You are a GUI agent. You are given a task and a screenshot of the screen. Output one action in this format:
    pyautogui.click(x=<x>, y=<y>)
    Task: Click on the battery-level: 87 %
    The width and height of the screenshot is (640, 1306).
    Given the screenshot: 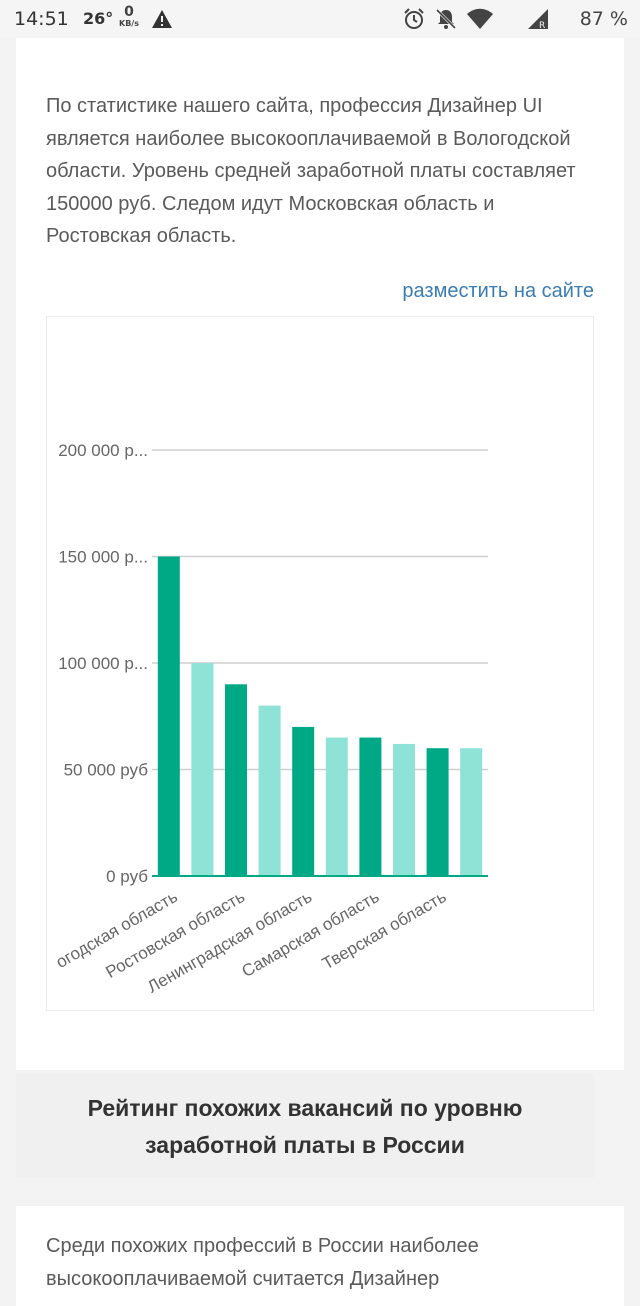 What is the action you would take?
    pyautogui.click(x=603, y=19)
    